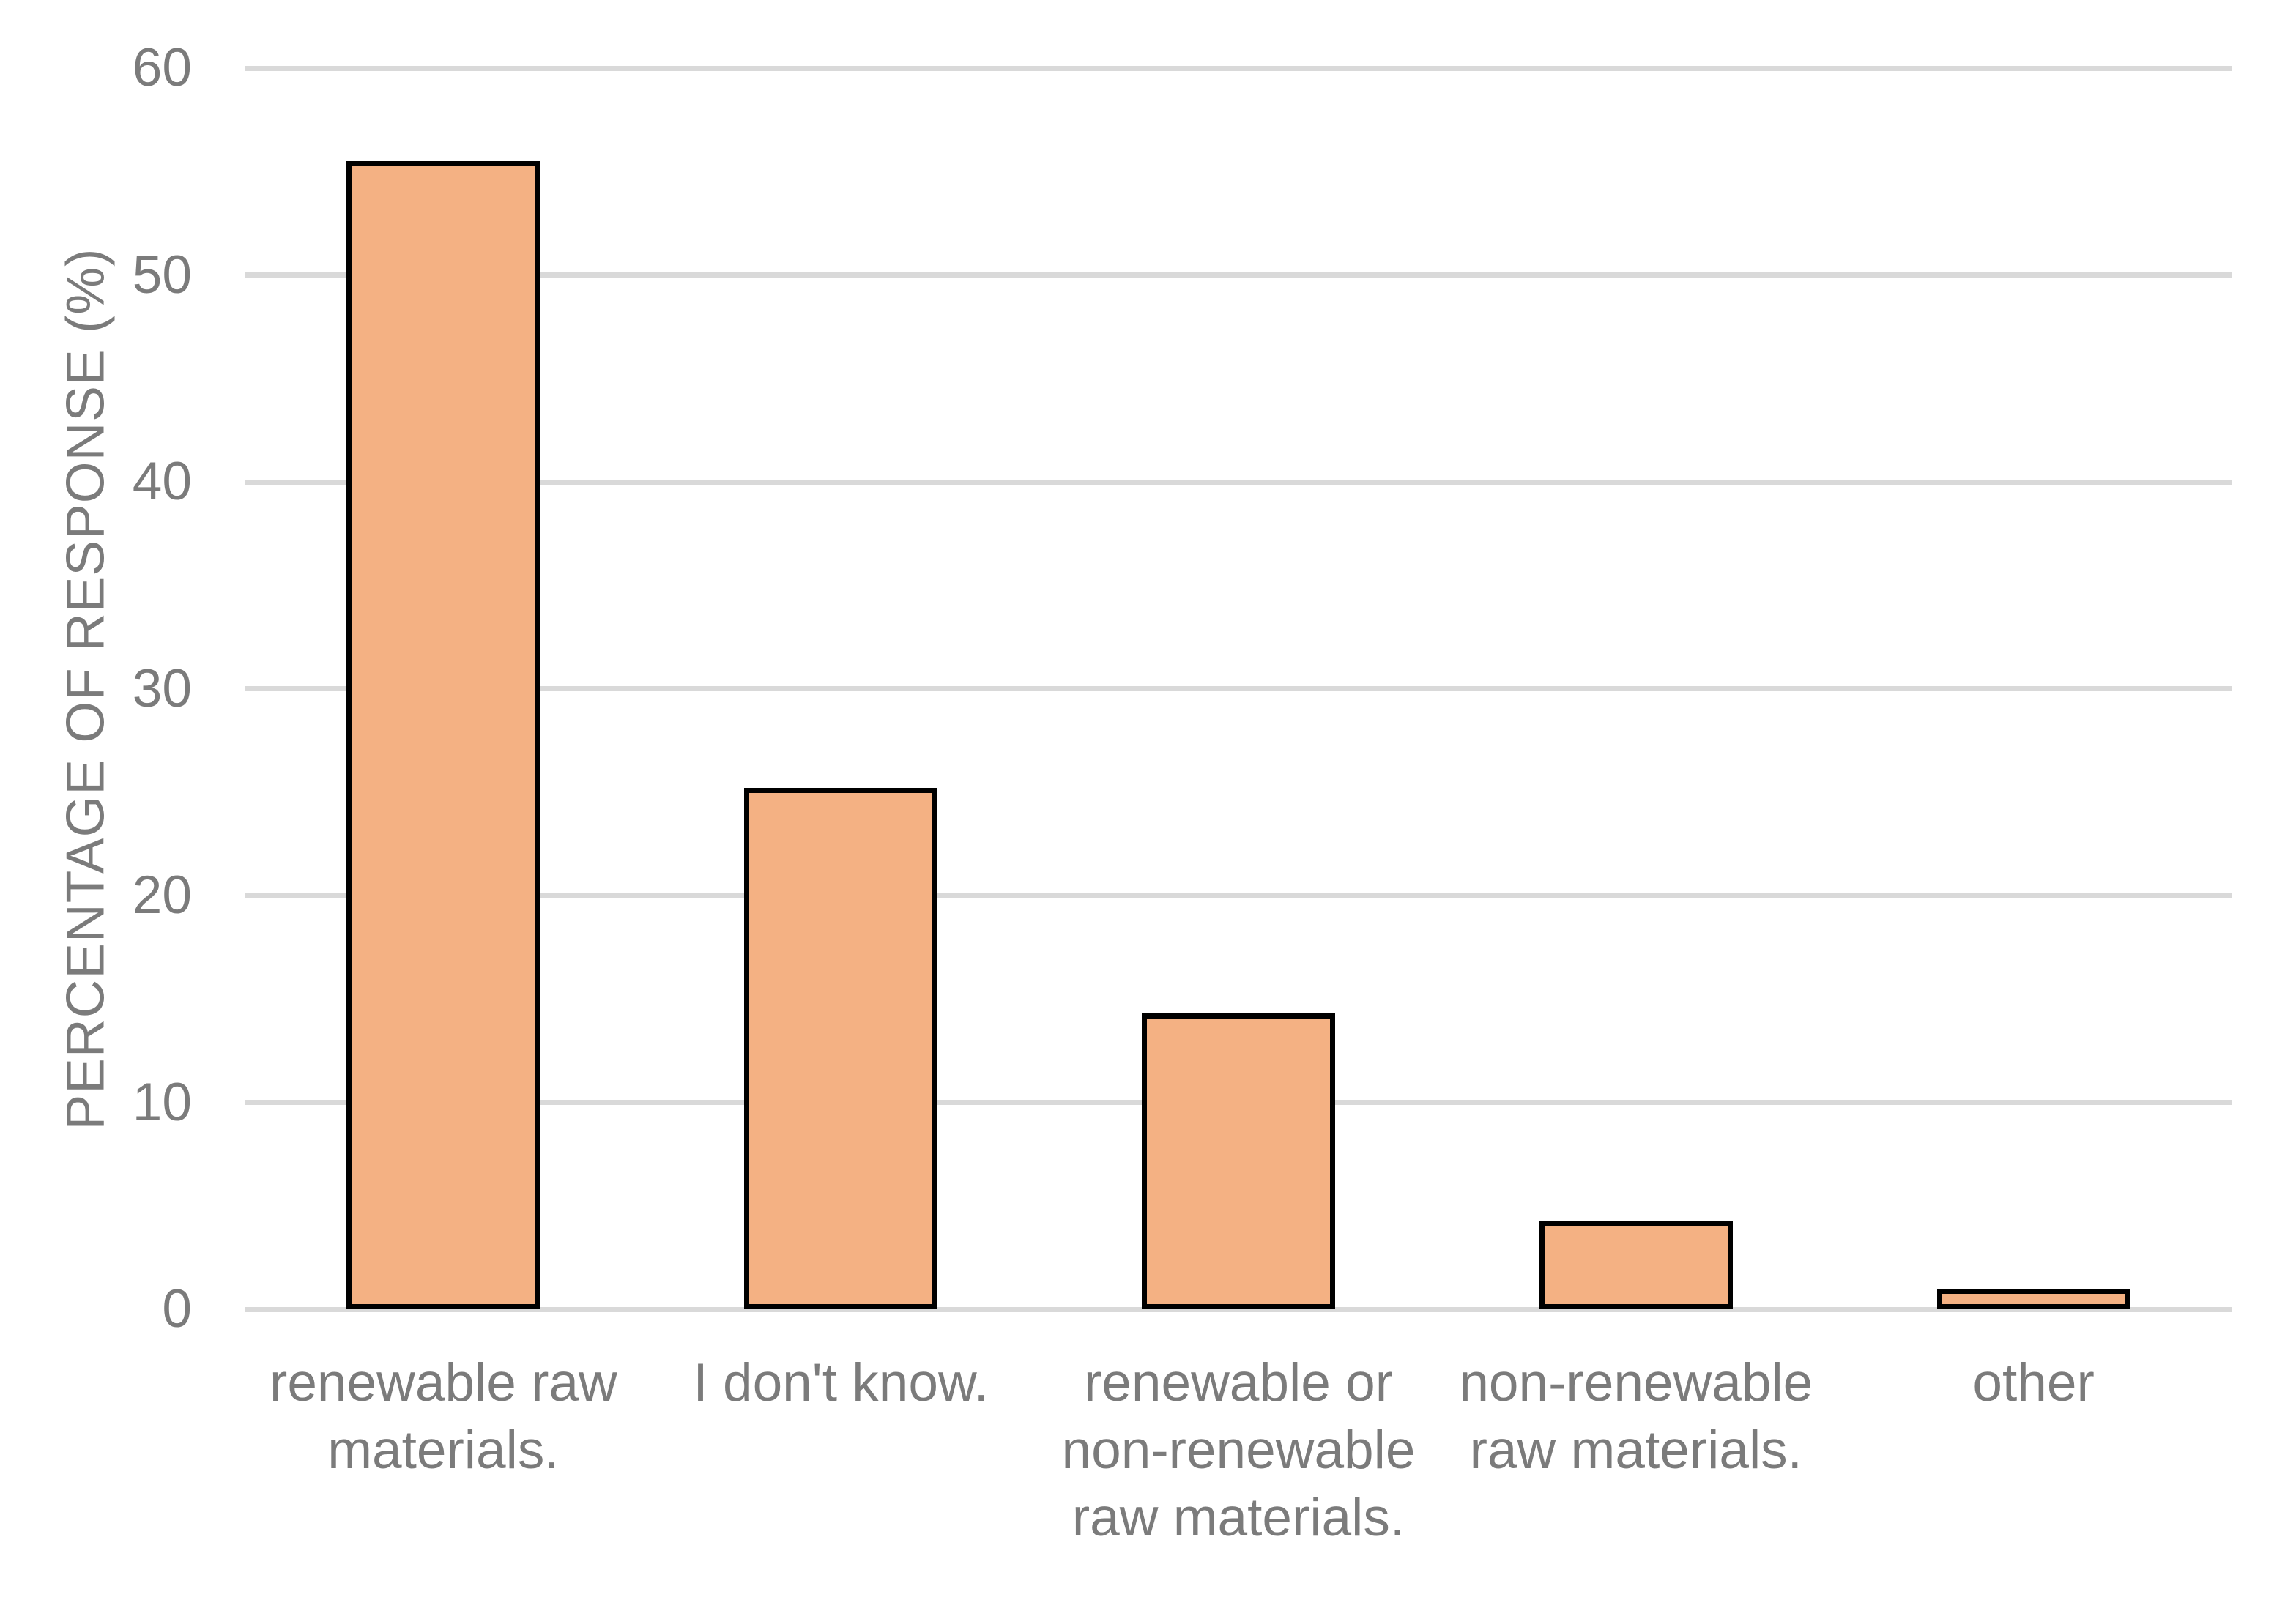  Describe the element at coordinates (2033, 1382) in the screenshot. I see `category-label-5: other` at that location.